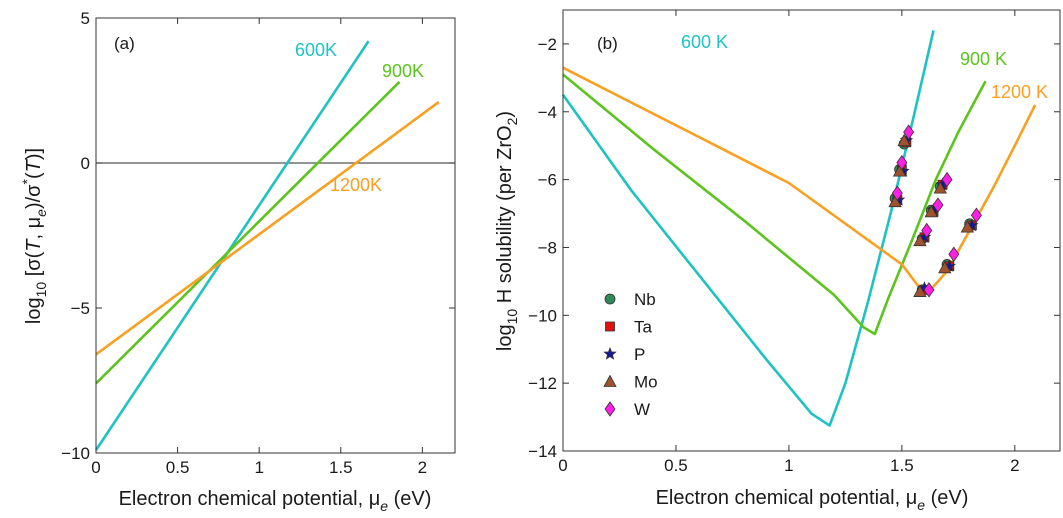  I want to click on panel-a-xlabel: Electron chemical potential, μe (eV), so click(275, 501).